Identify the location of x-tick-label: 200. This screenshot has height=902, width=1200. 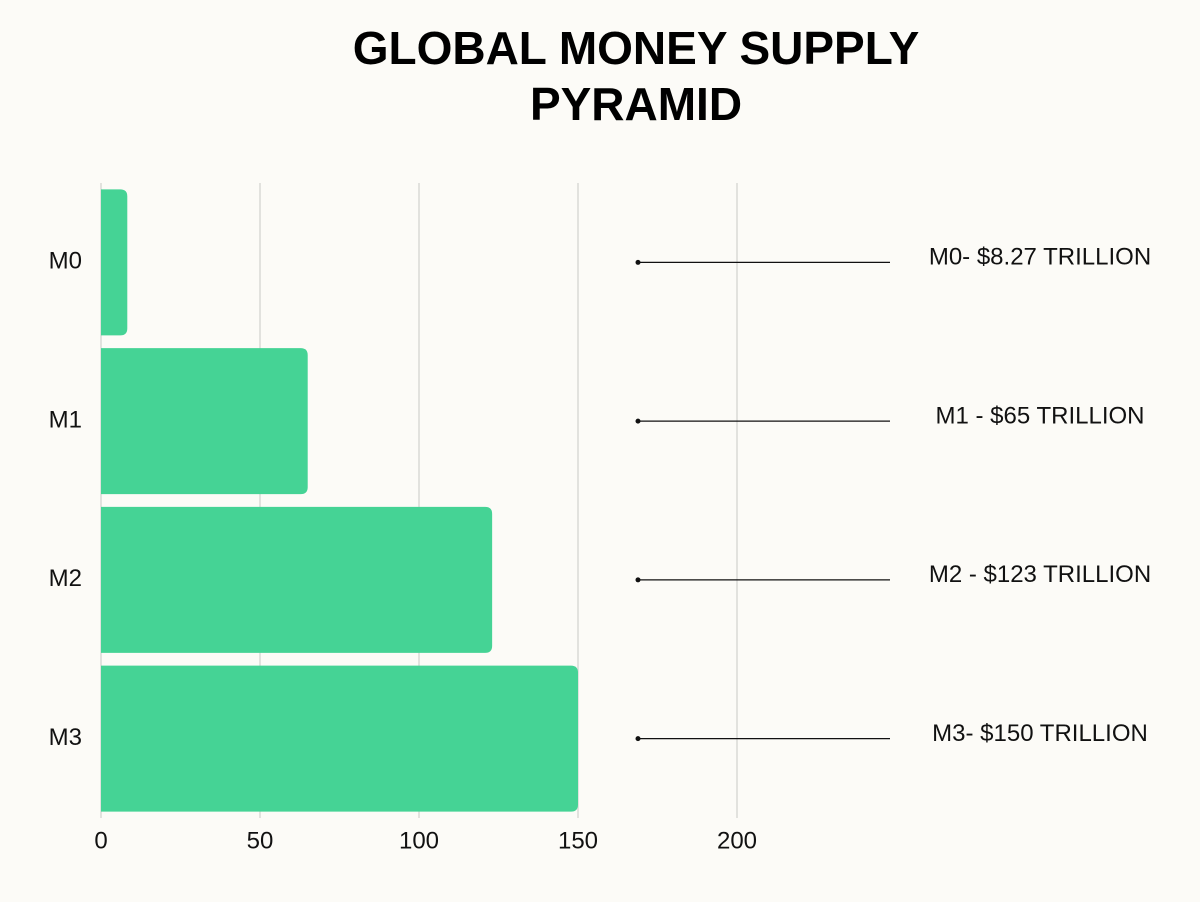
(737, 840).